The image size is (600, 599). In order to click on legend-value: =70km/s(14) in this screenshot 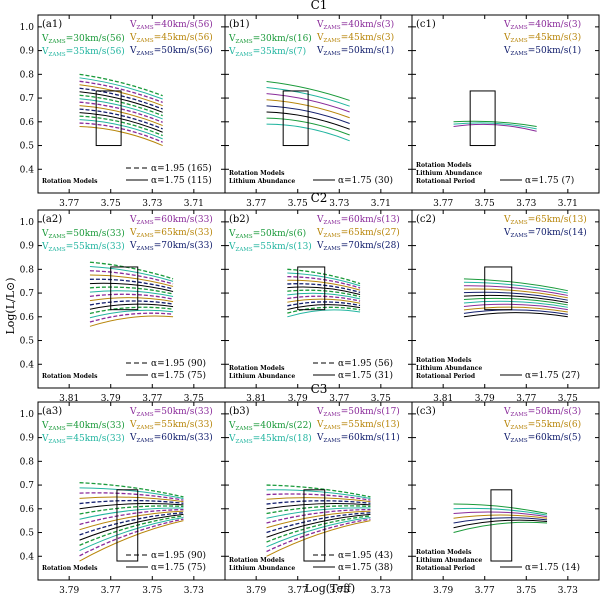, I will do `click(557, 232)`.